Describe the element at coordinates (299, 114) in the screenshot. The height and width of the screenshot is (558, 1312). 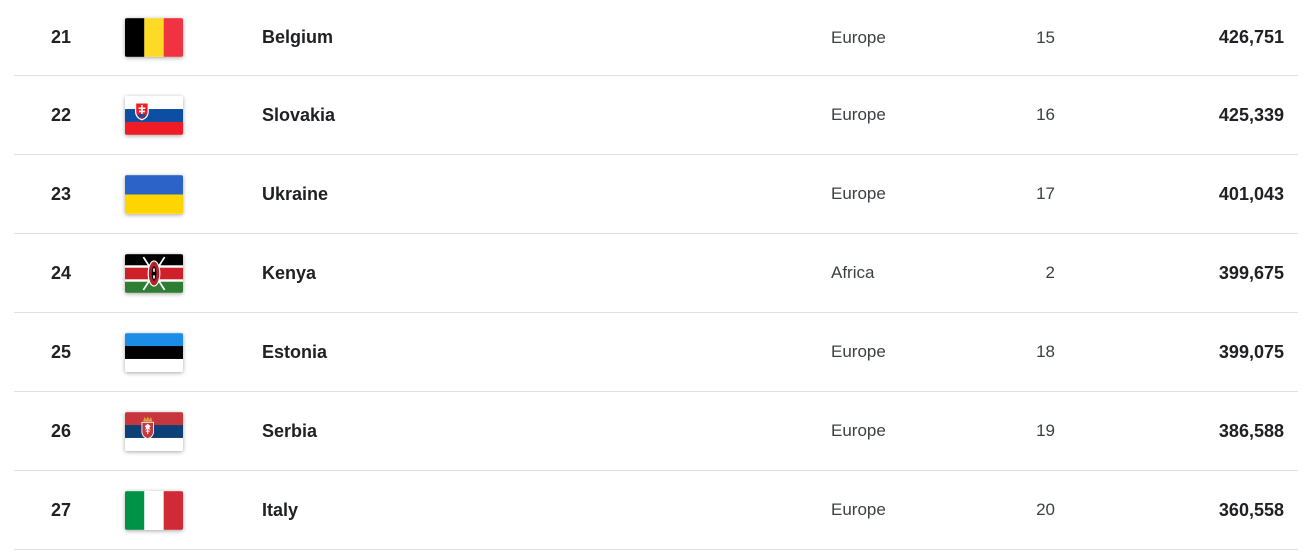
I see `country-name: Slovakia` at that location.